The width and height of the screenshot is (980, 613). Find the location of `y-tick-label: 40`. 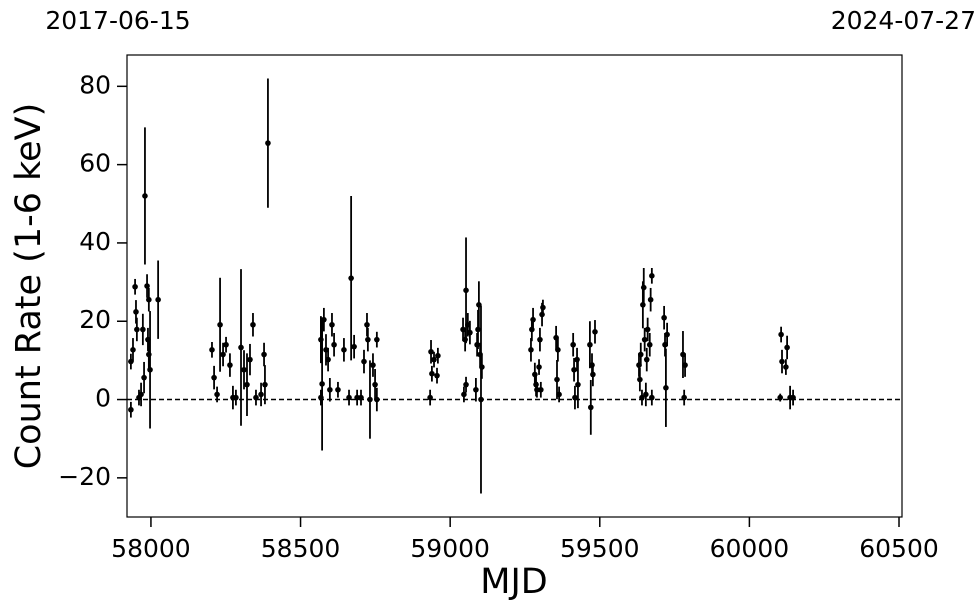

y-tick-label: 40 is located at coordinates (95, 241).